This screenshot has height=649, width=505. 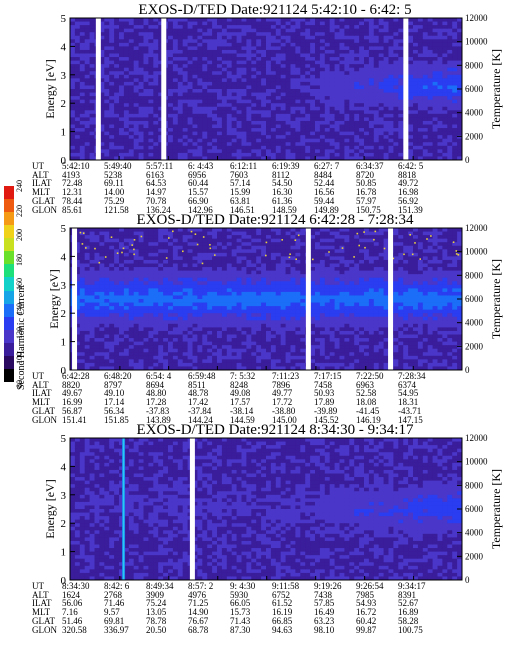 What do you see at coordinates (407, 174) in the screenshot?
I see `ephemeris-cell: 8818` at bounding box center [407, 174].